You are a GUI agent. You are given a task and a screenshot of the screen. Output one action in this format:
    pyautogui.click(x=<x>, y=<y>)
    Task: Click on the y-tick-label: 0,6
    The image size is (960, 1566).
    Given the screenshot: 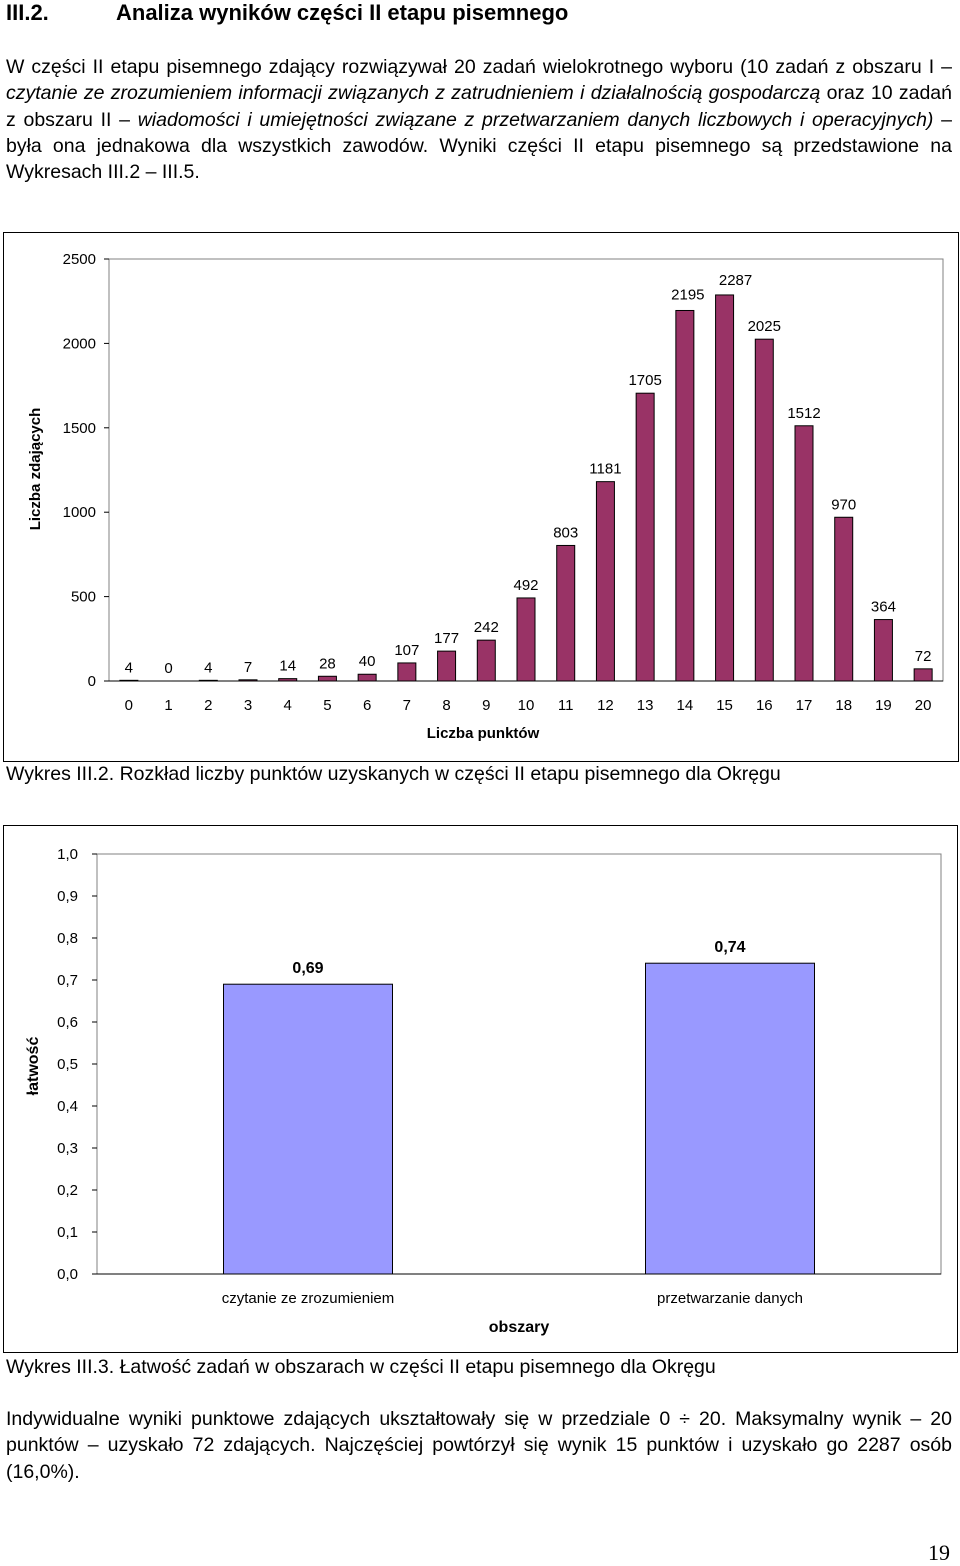 What is the action you would take?
    pyautogui.click(x=67, y=1022)
    